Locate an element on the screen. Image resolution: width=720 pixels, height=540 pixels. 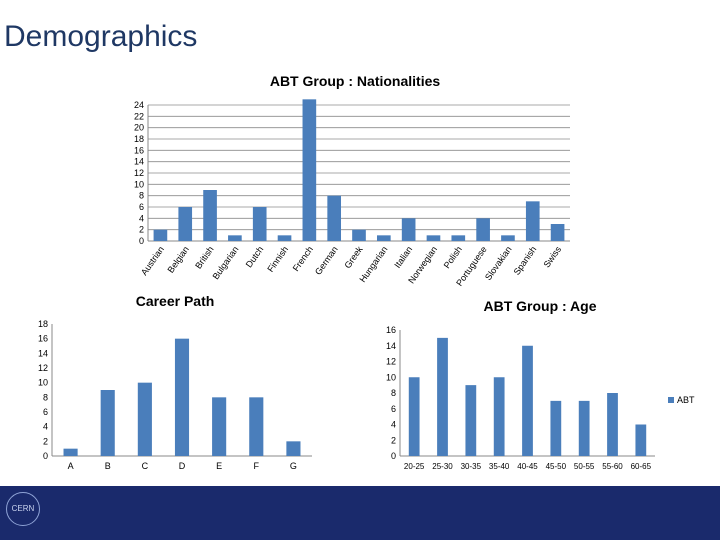
x-tick-label: G is located at coordinates (293, 466).